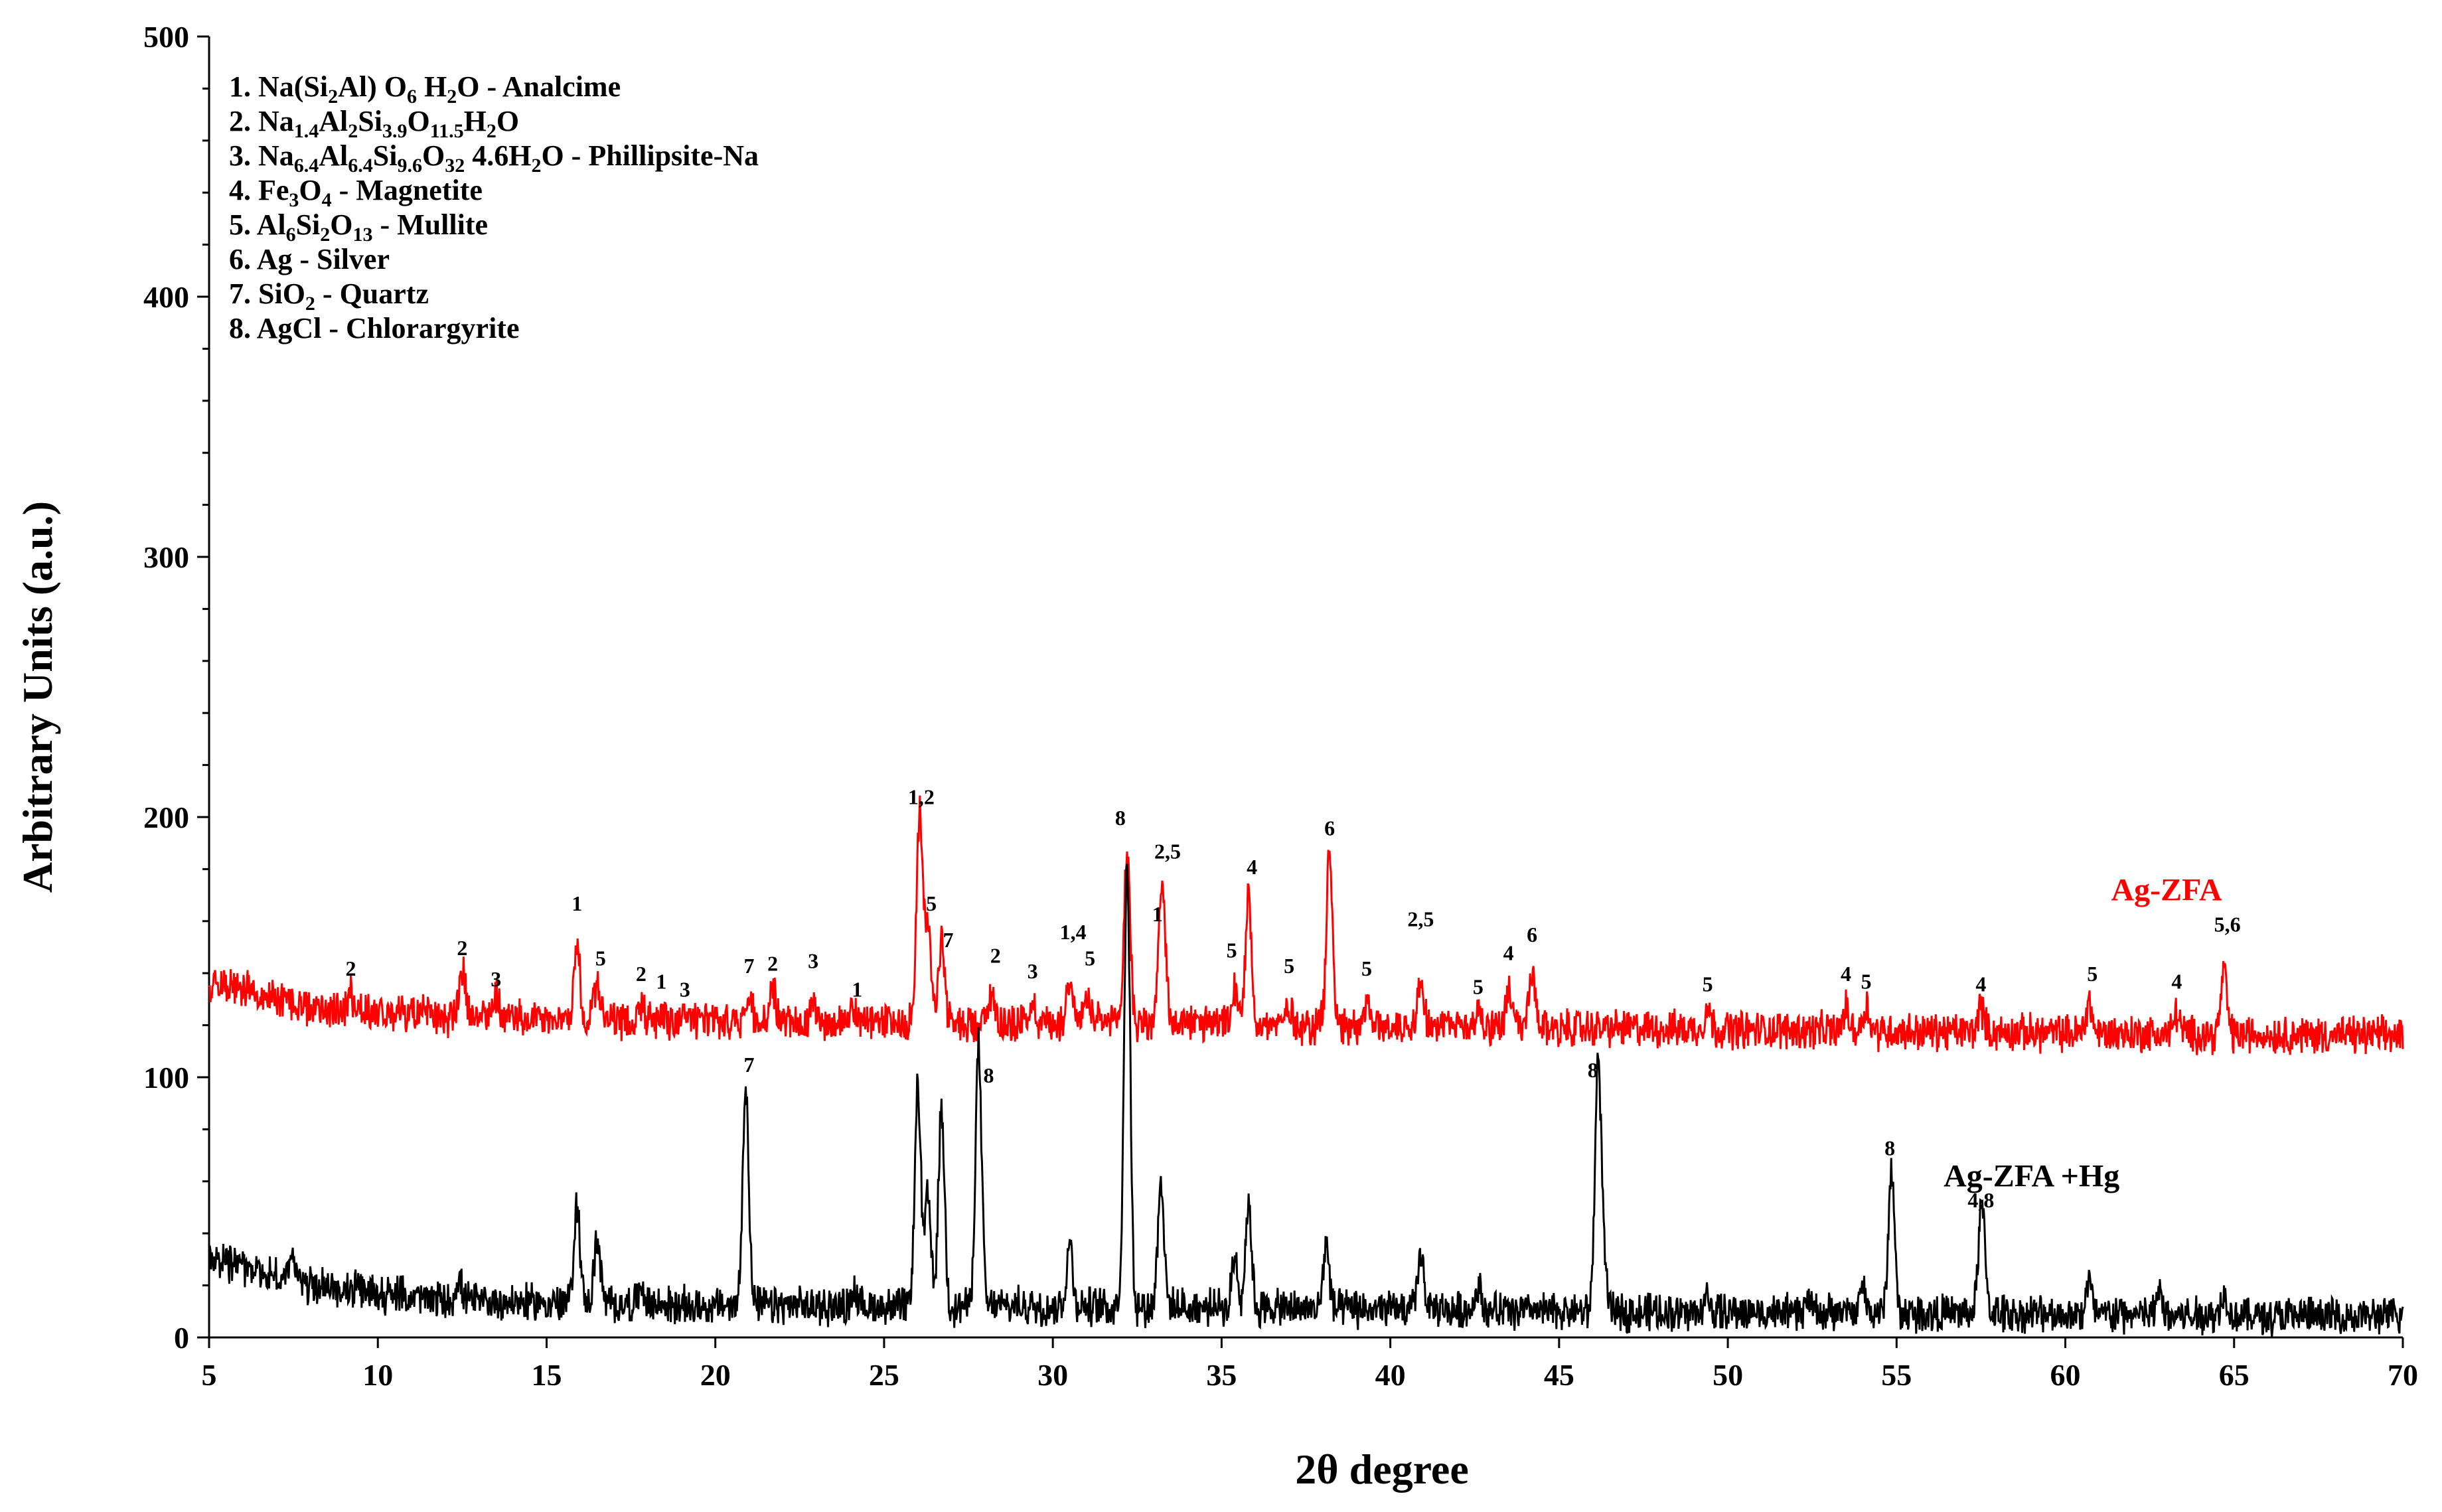  What do you see at coordinates (395, 130) in the screenshot?
I see `formula-subscript: 3.9` at bounding box center [395, 130].